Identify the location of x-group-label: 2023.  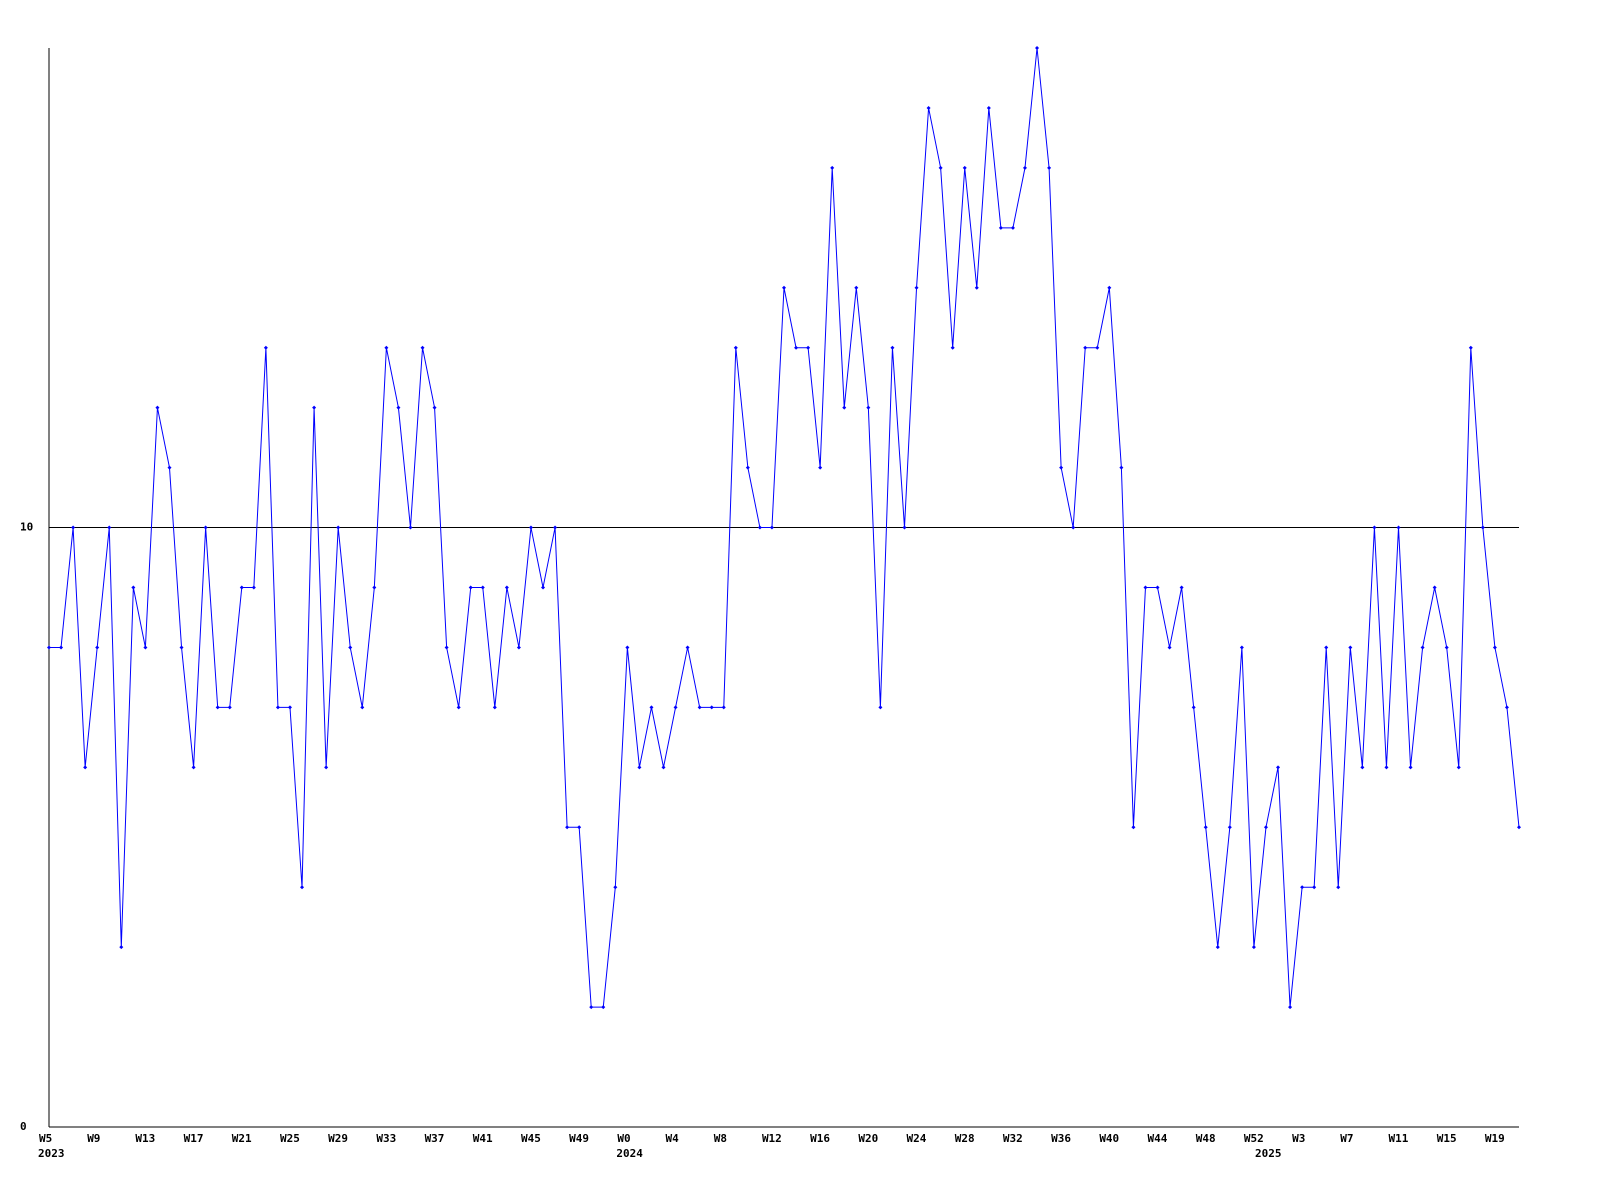
(51, 1153).